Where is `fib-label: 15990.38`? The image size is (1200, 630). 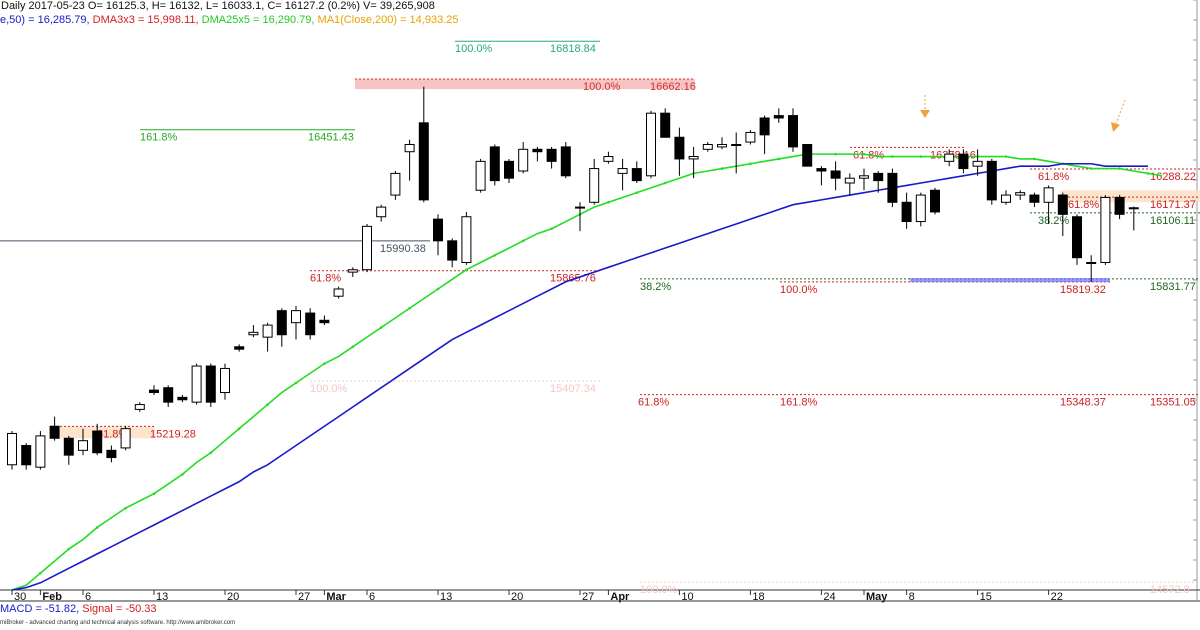
fib-label: 15990.38 is located at coordinates (403, 249).